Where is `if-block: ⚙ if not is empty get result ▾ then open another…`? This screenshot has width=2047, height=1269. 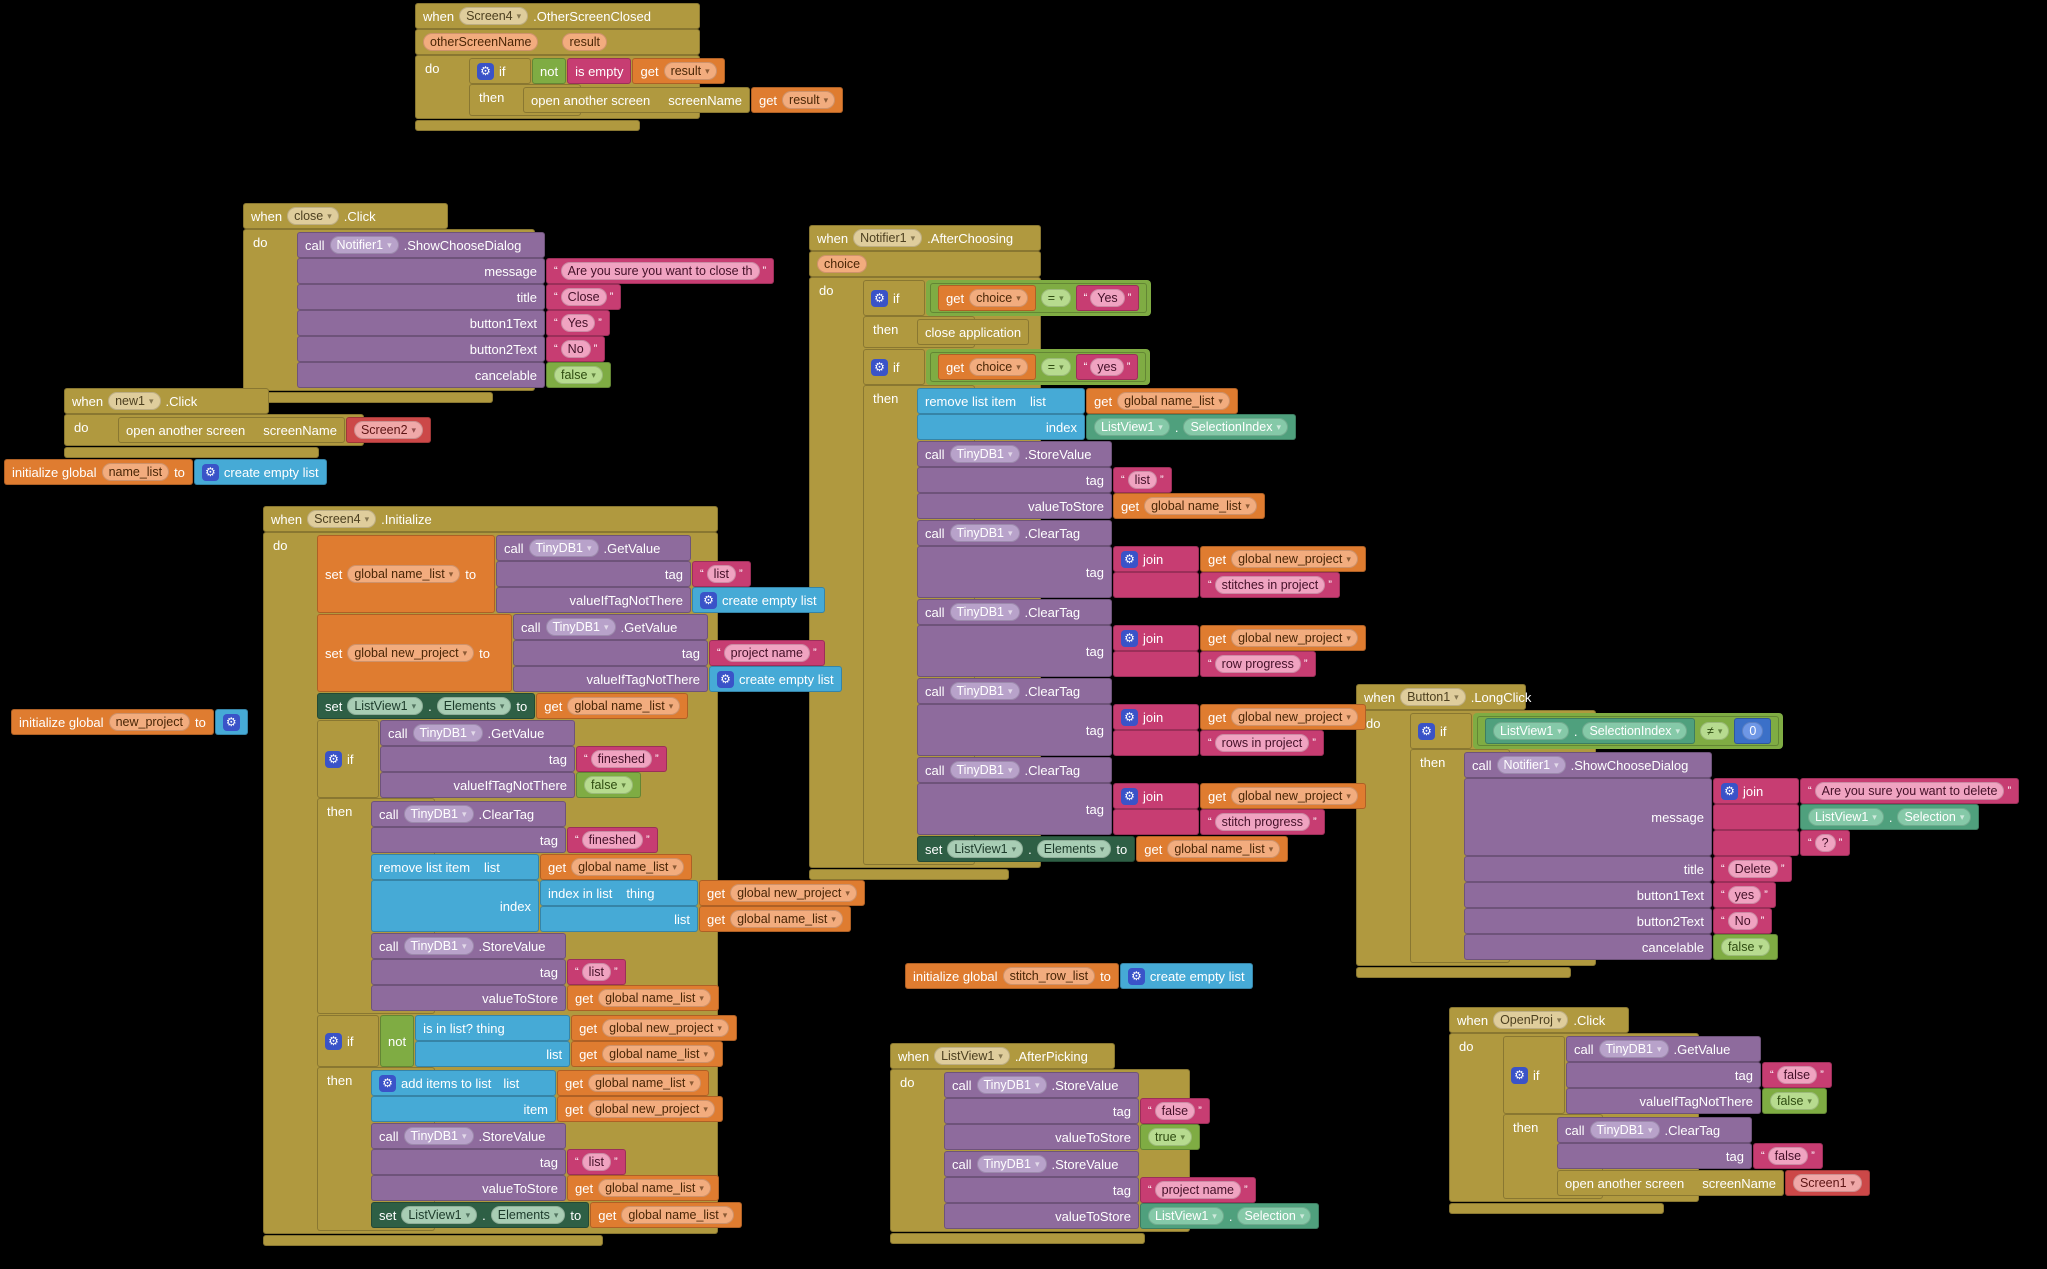
if-block: ⚙ if not is empty get result ▾ then open another… is located at coordinates (656, 87).